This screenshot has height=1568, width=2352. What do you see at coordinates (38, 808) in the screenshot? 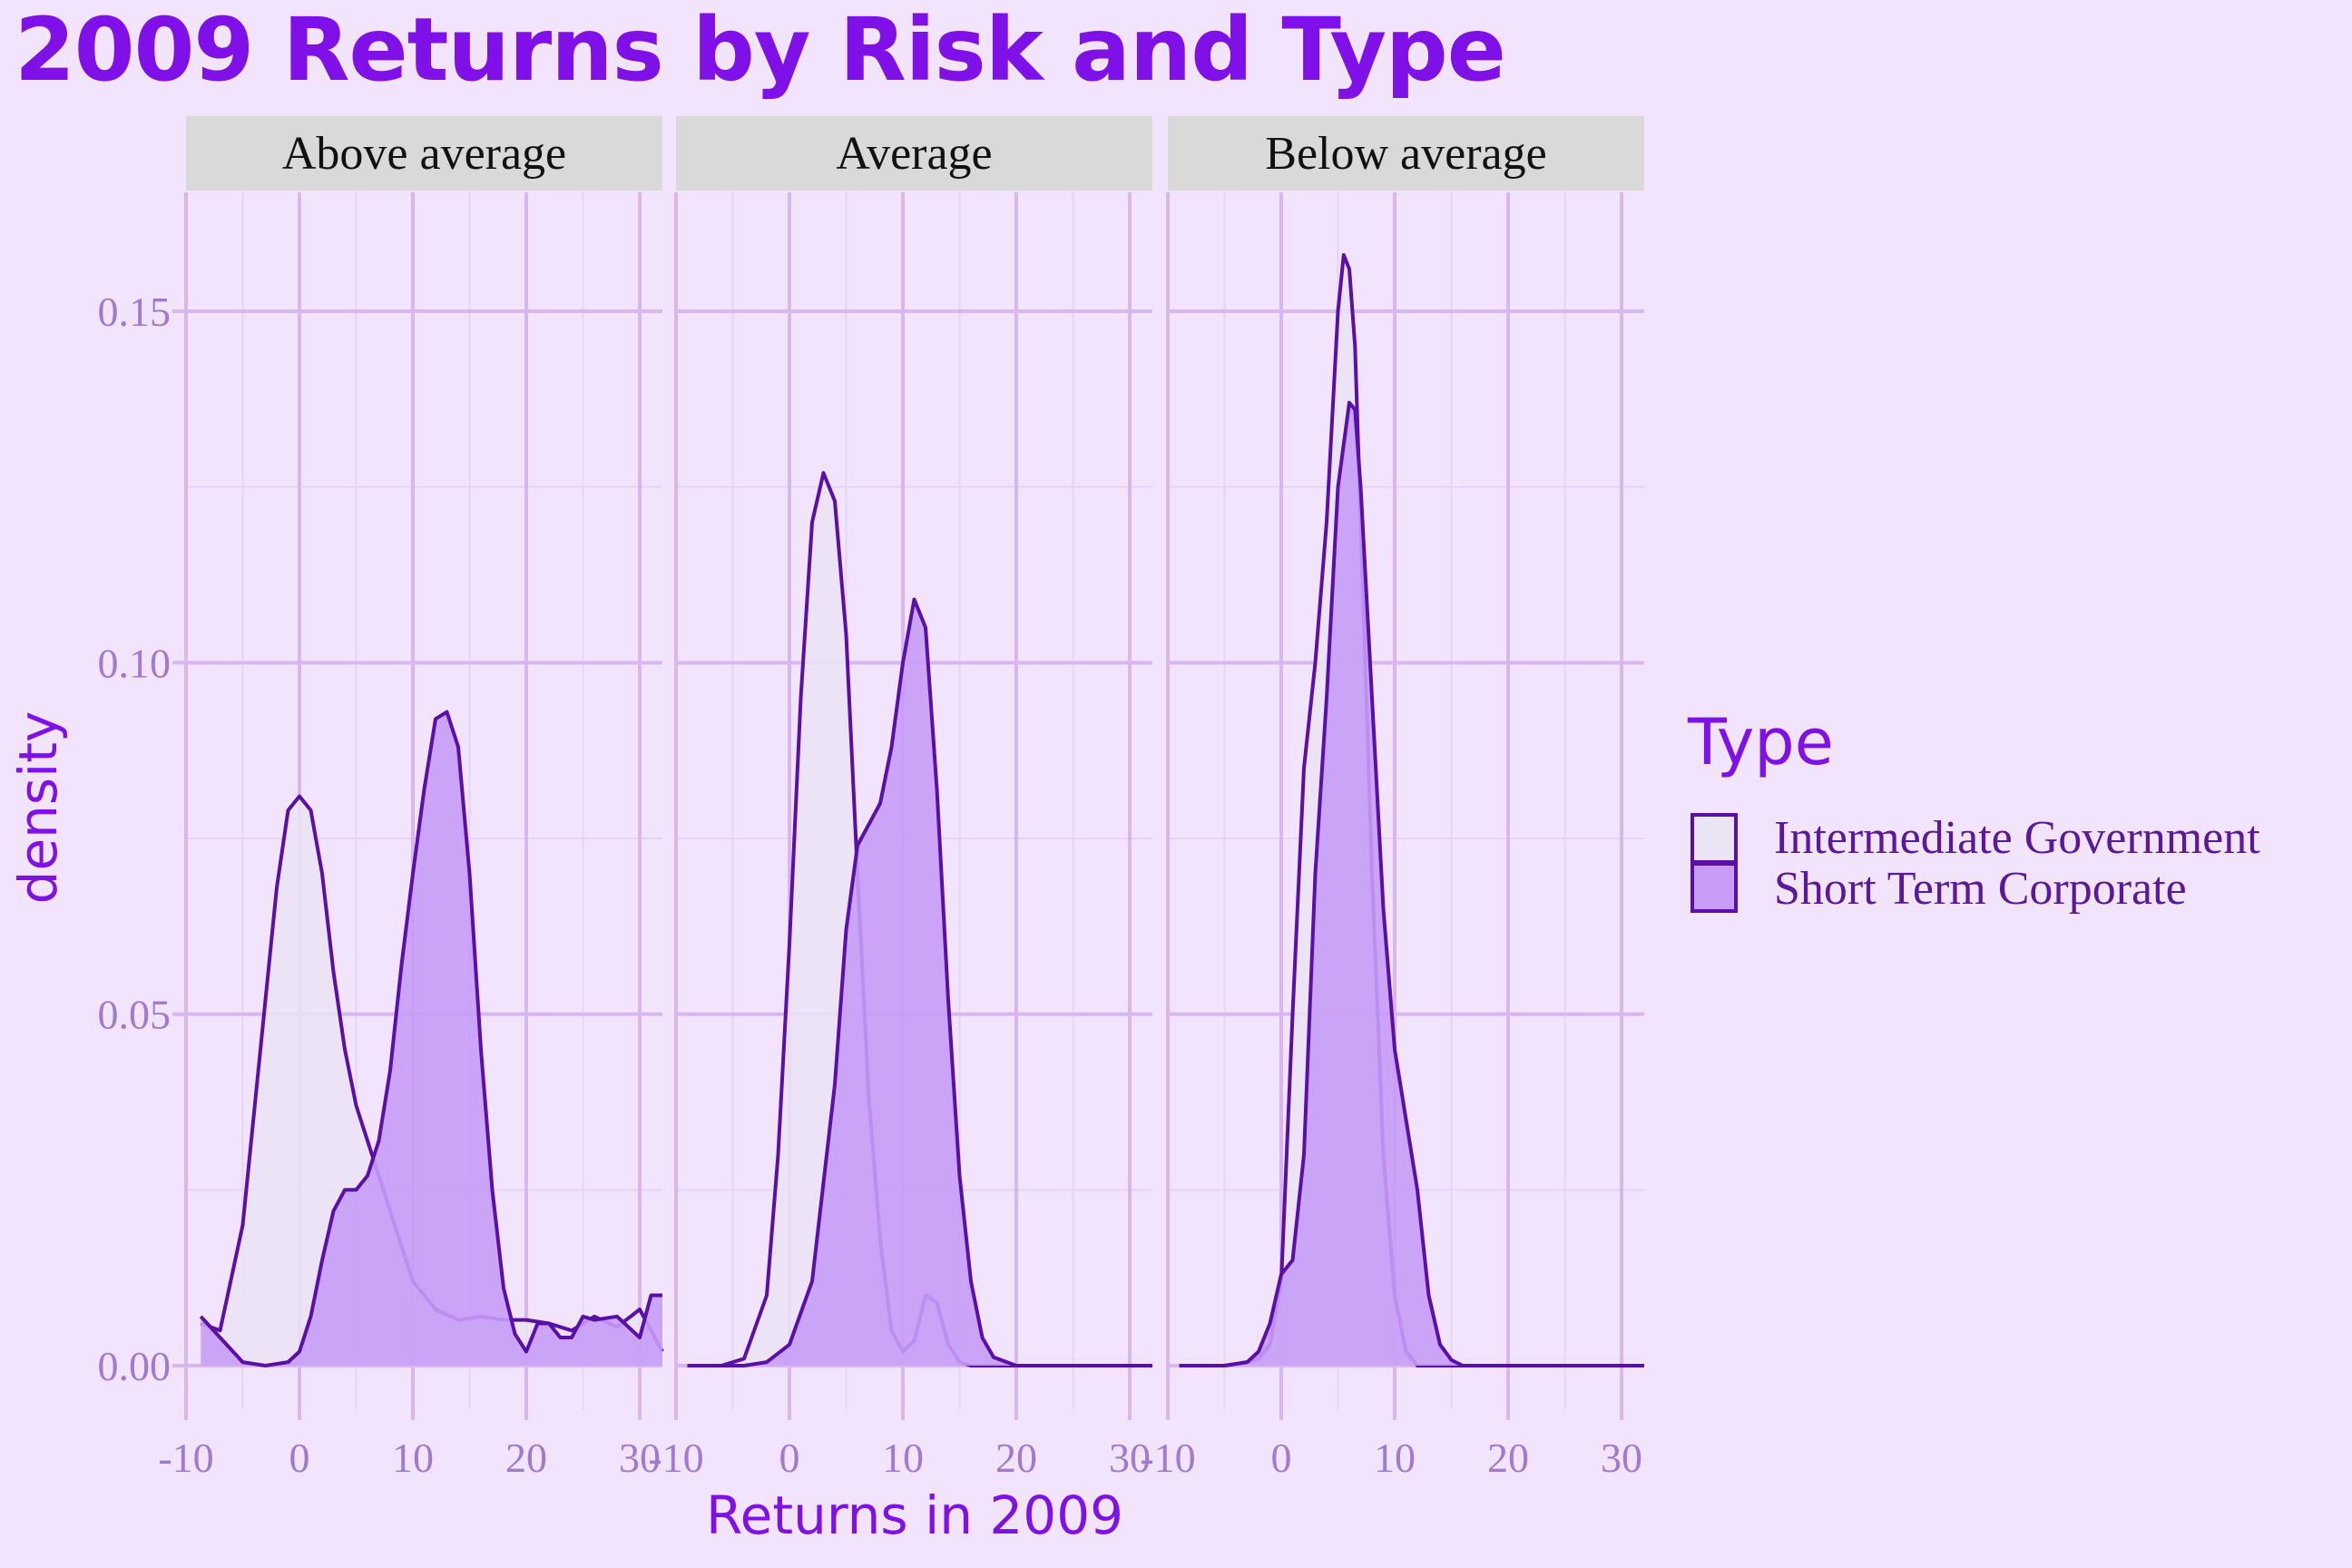
I see `y-axis-title: density` at bounding box center [38, 808].